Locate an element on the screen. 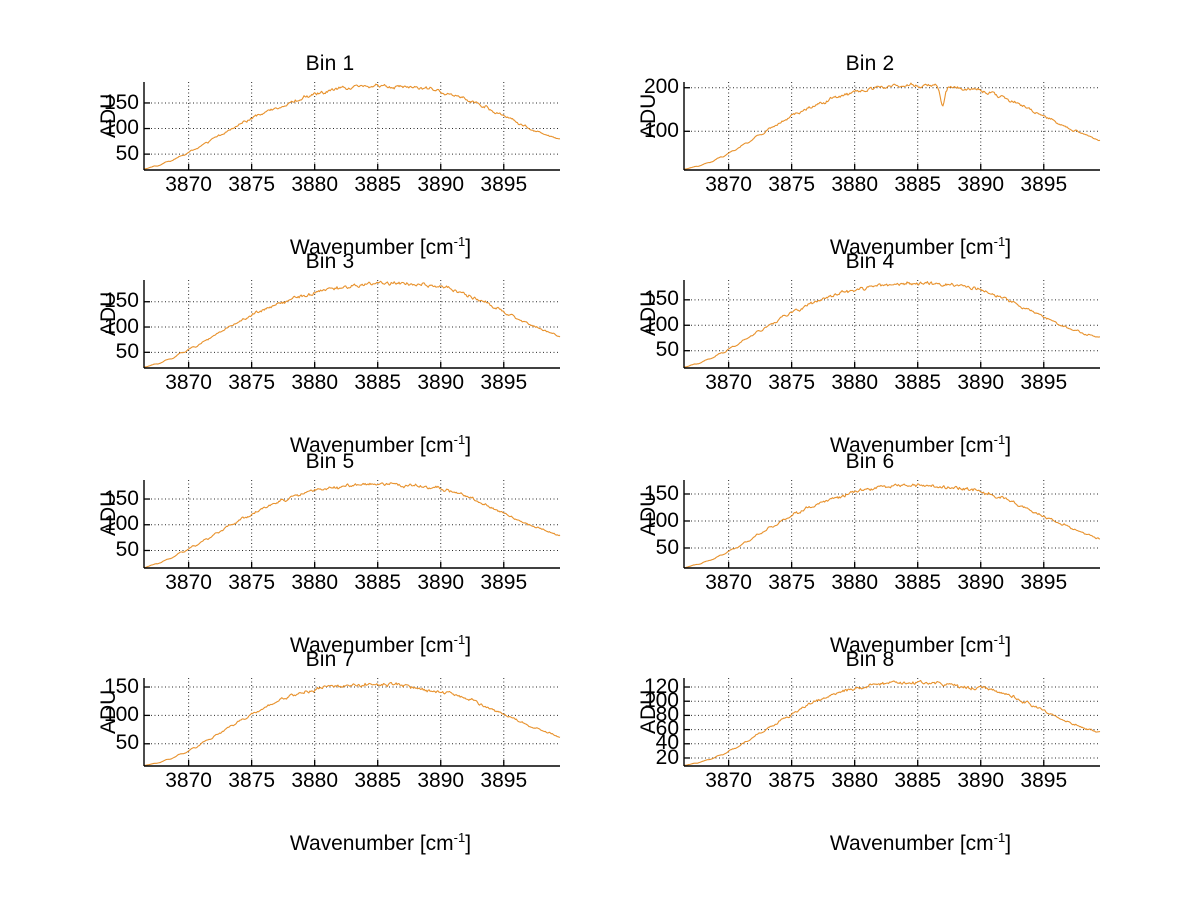  y-tick-labels: 100 200 is located at coordinates (655, 123).